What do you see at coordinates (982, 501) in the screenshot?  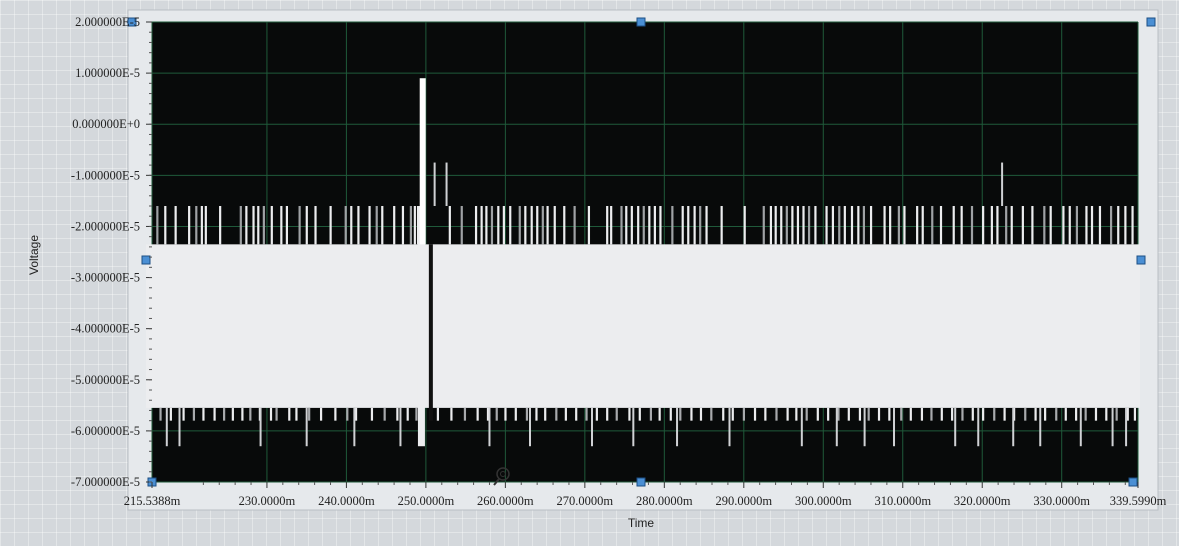 I see `x-tick-label-10: 320.0000m` at bounding box center [982, 501].